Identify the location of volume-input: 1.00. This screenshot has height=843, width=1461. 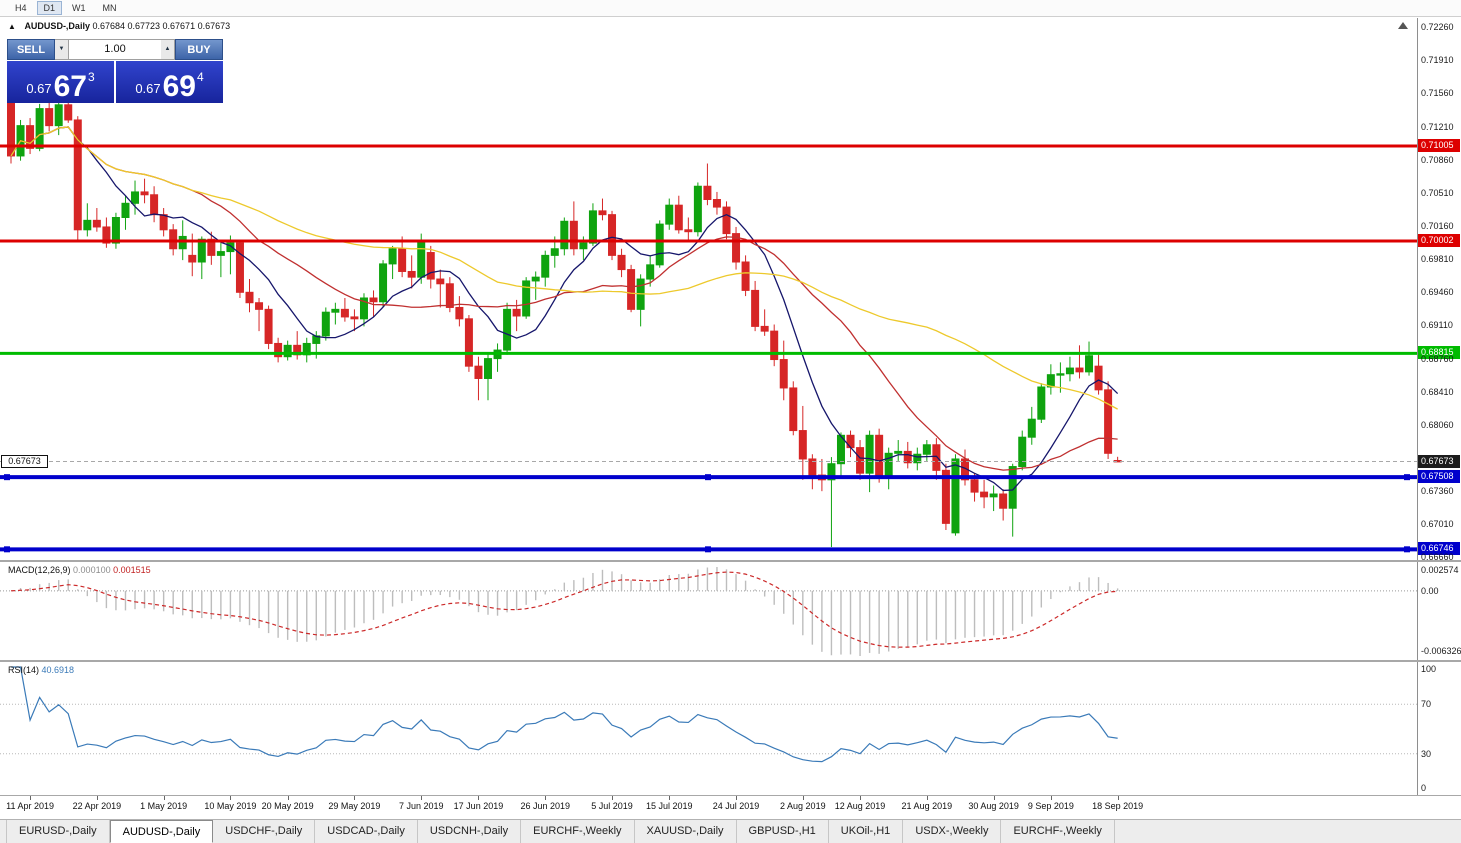
(115, 49).